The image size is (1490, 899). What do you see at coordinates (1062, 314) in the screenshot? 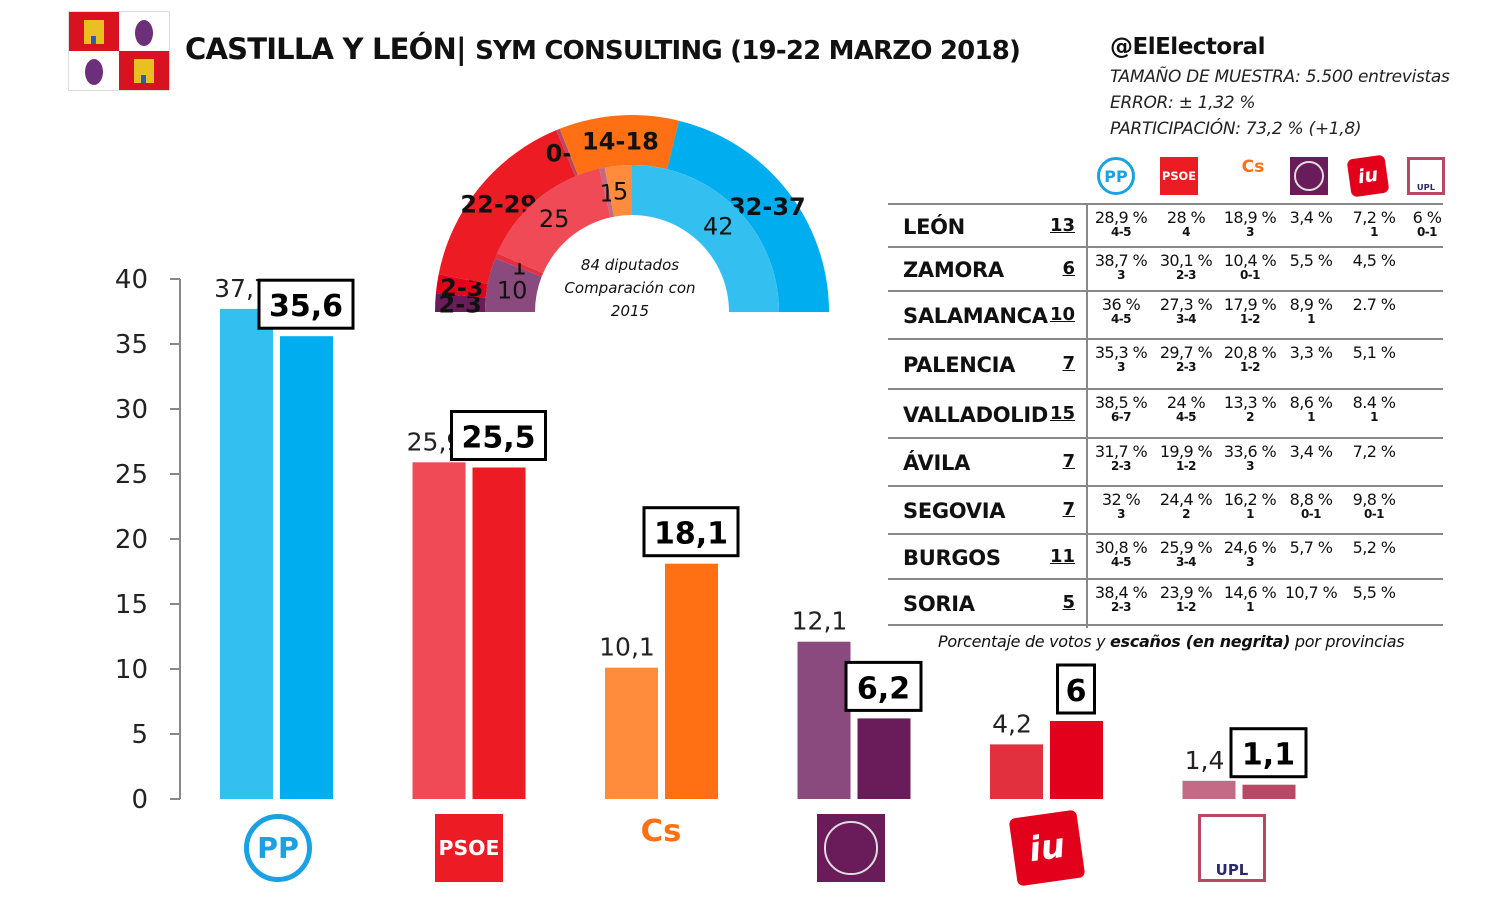
I see `province-seats: 10` at bounding box center [1062, 314].